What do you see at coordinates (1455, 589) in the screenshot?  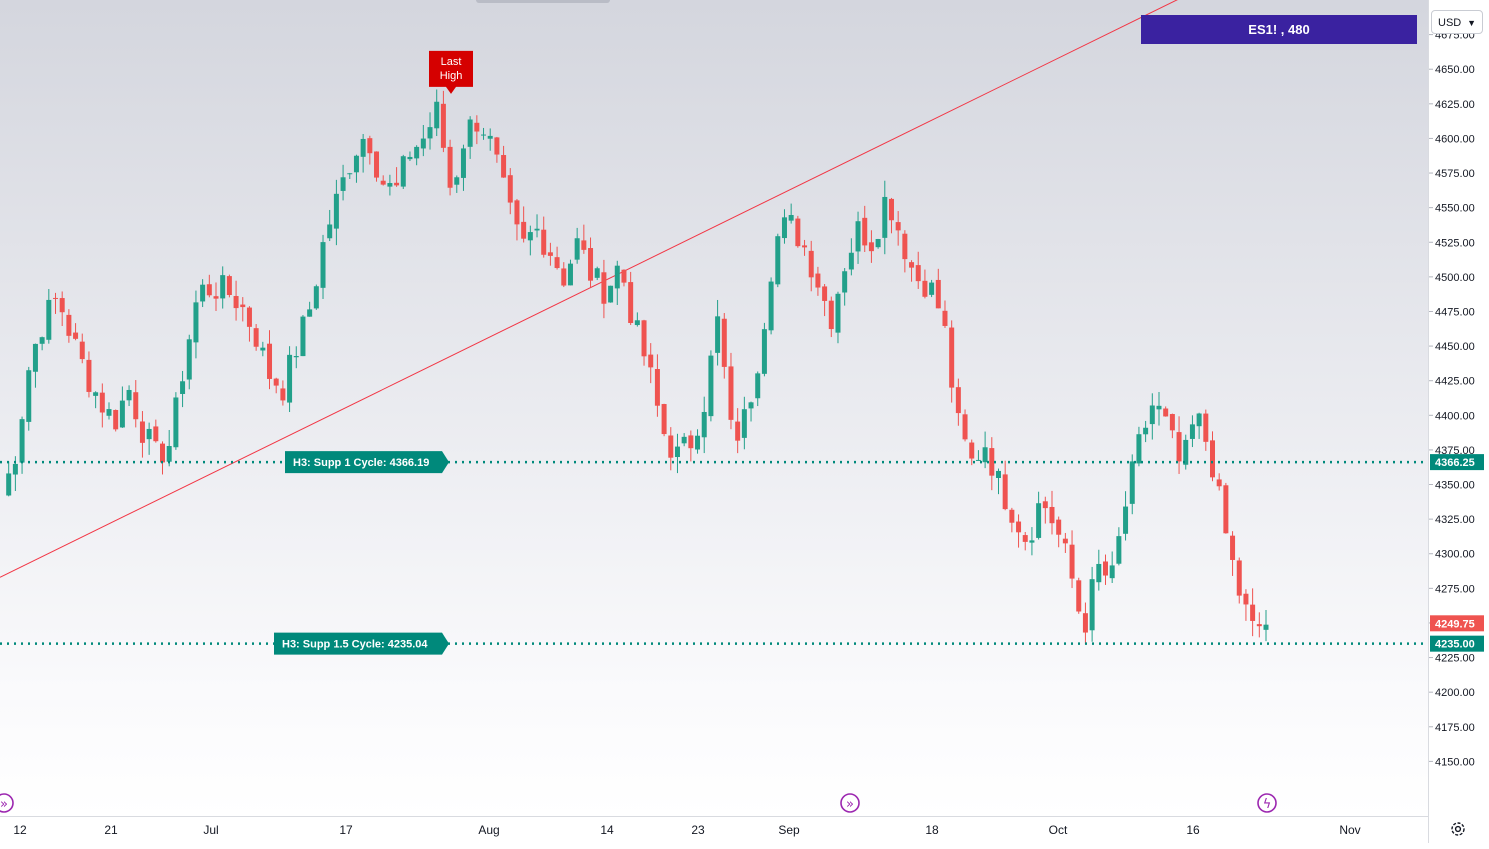 I see `price-tick-label: 4275.00` at bounding box center [1455, 589].